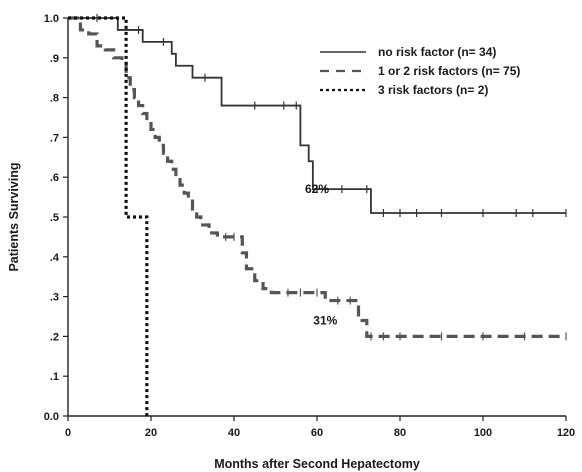 This screenshot has height=472, width=582. What do you see at coordinates (321, 254) in the screenshot?
I see `annotations: 62% 31%` at bounding box center [321, 254].